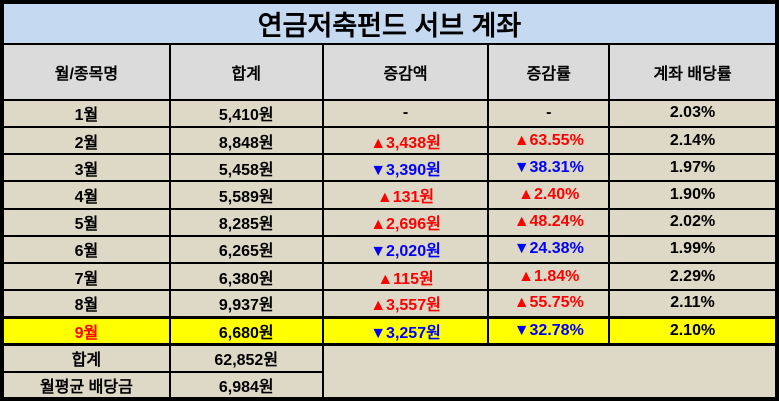  What do you see at coordinates (405, 249) in the screenshot?
I see `change-amount-cell: ▼2,020원` at bounding box center [405, 249].